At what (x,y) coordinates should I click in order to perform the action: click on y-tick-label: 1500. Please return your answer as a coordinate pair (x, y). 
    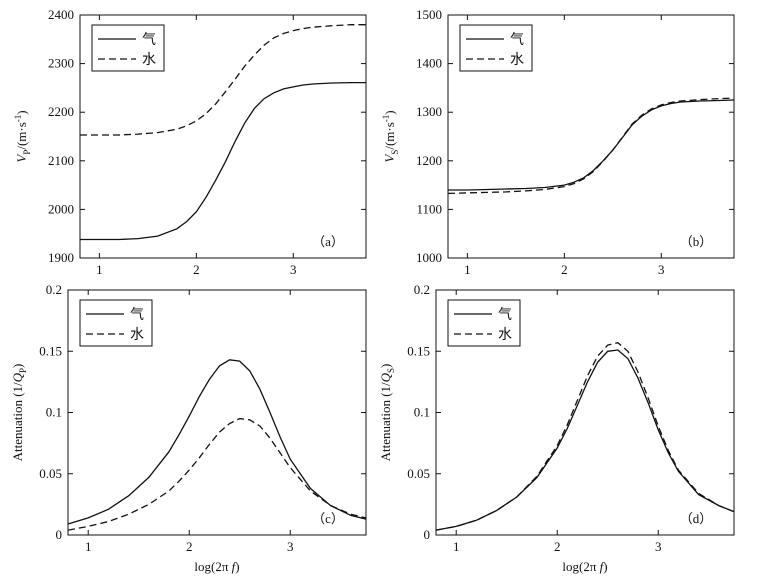
    Looking at the image, I should click on (429, 14).